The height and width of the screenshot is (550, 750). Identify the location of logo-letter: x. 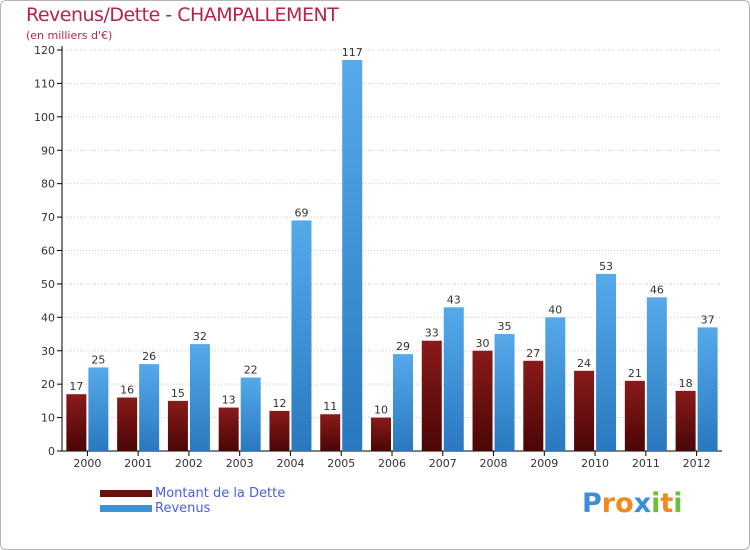
(642, 503).